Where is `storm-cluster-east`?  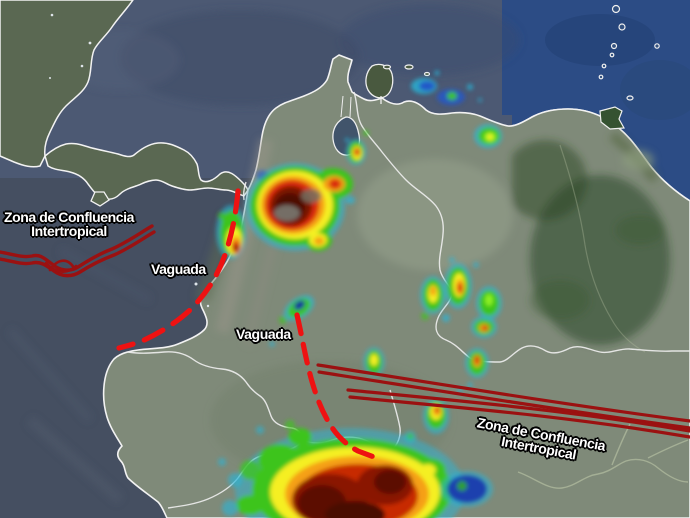 storm-cluster-east is located at coordinates (461, 297).